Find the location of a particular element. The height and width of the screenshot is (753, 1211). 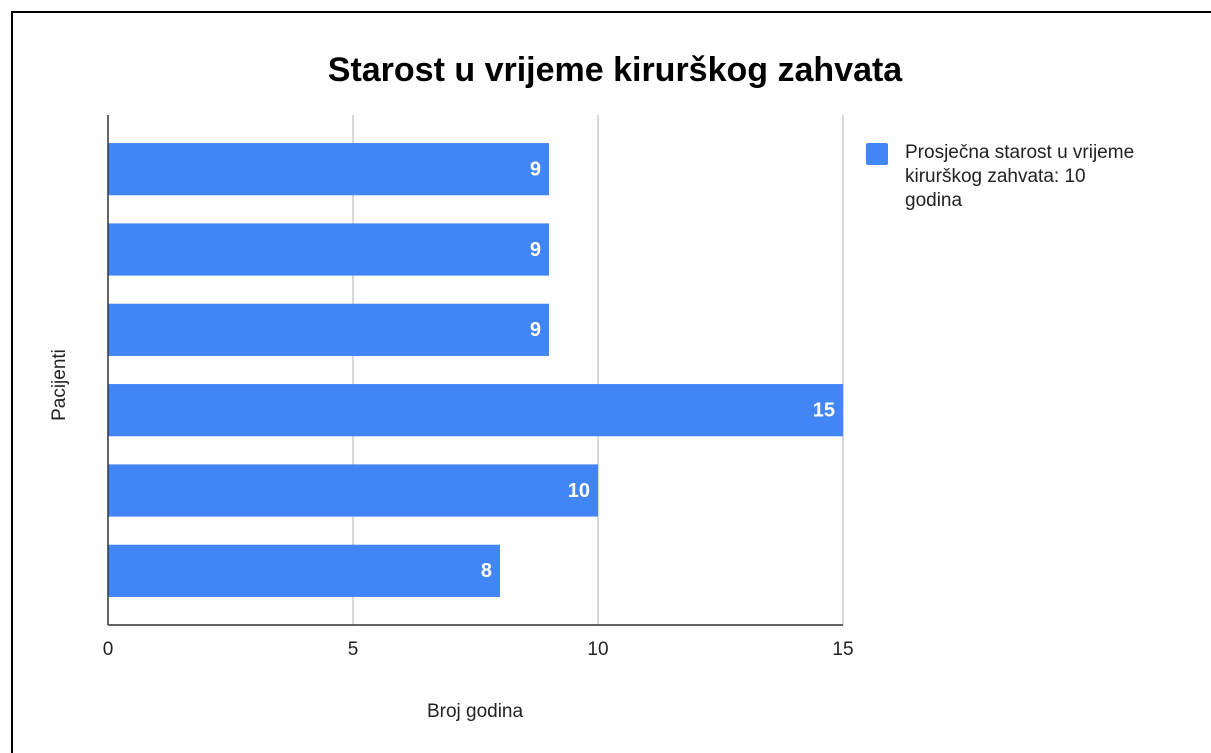

x-tick-label: 0 is located at coordinates (108, 649).